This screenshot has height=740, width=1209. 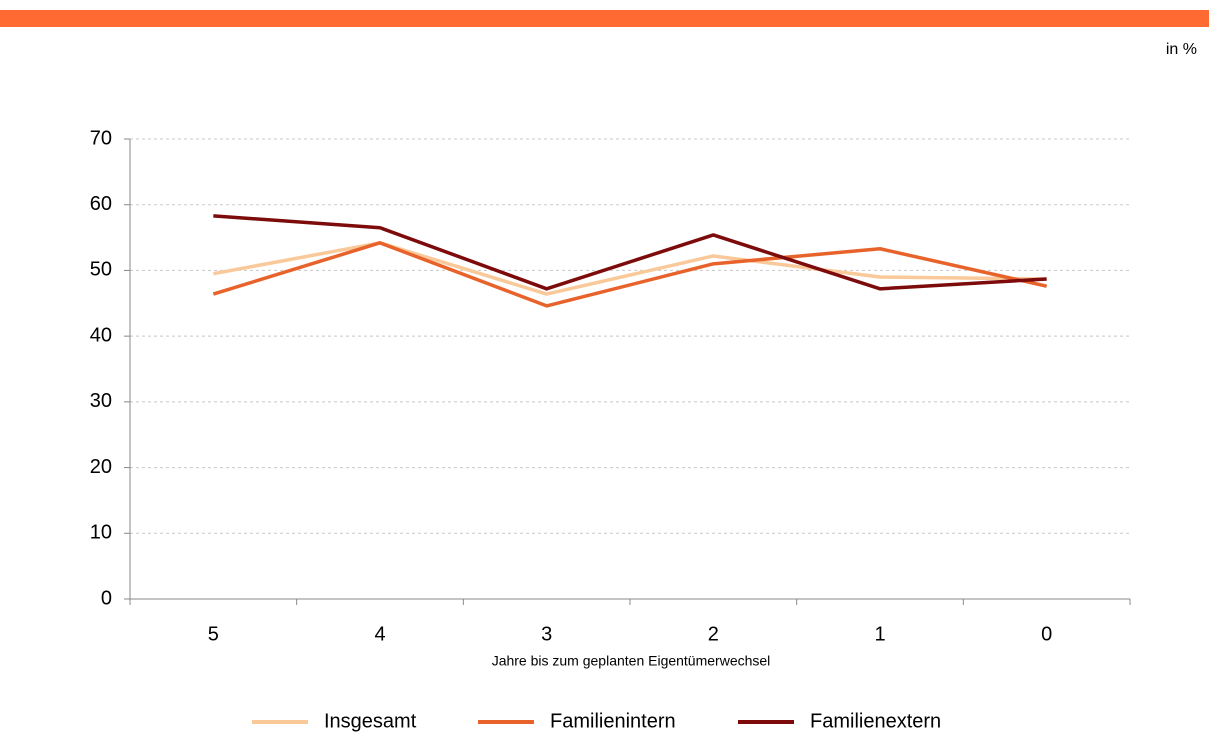 I want to click on legend-label: Familienextern, so click(x=875, y=721).